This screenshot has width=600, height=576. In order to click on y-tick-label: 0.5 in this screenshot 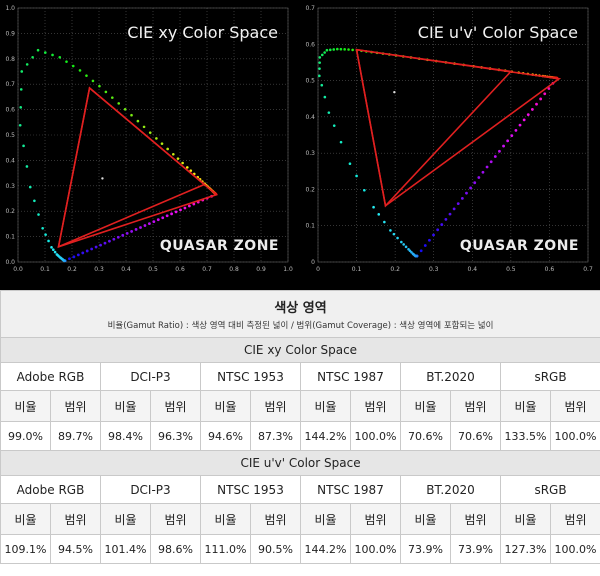, I will do `click(10, 135)`.